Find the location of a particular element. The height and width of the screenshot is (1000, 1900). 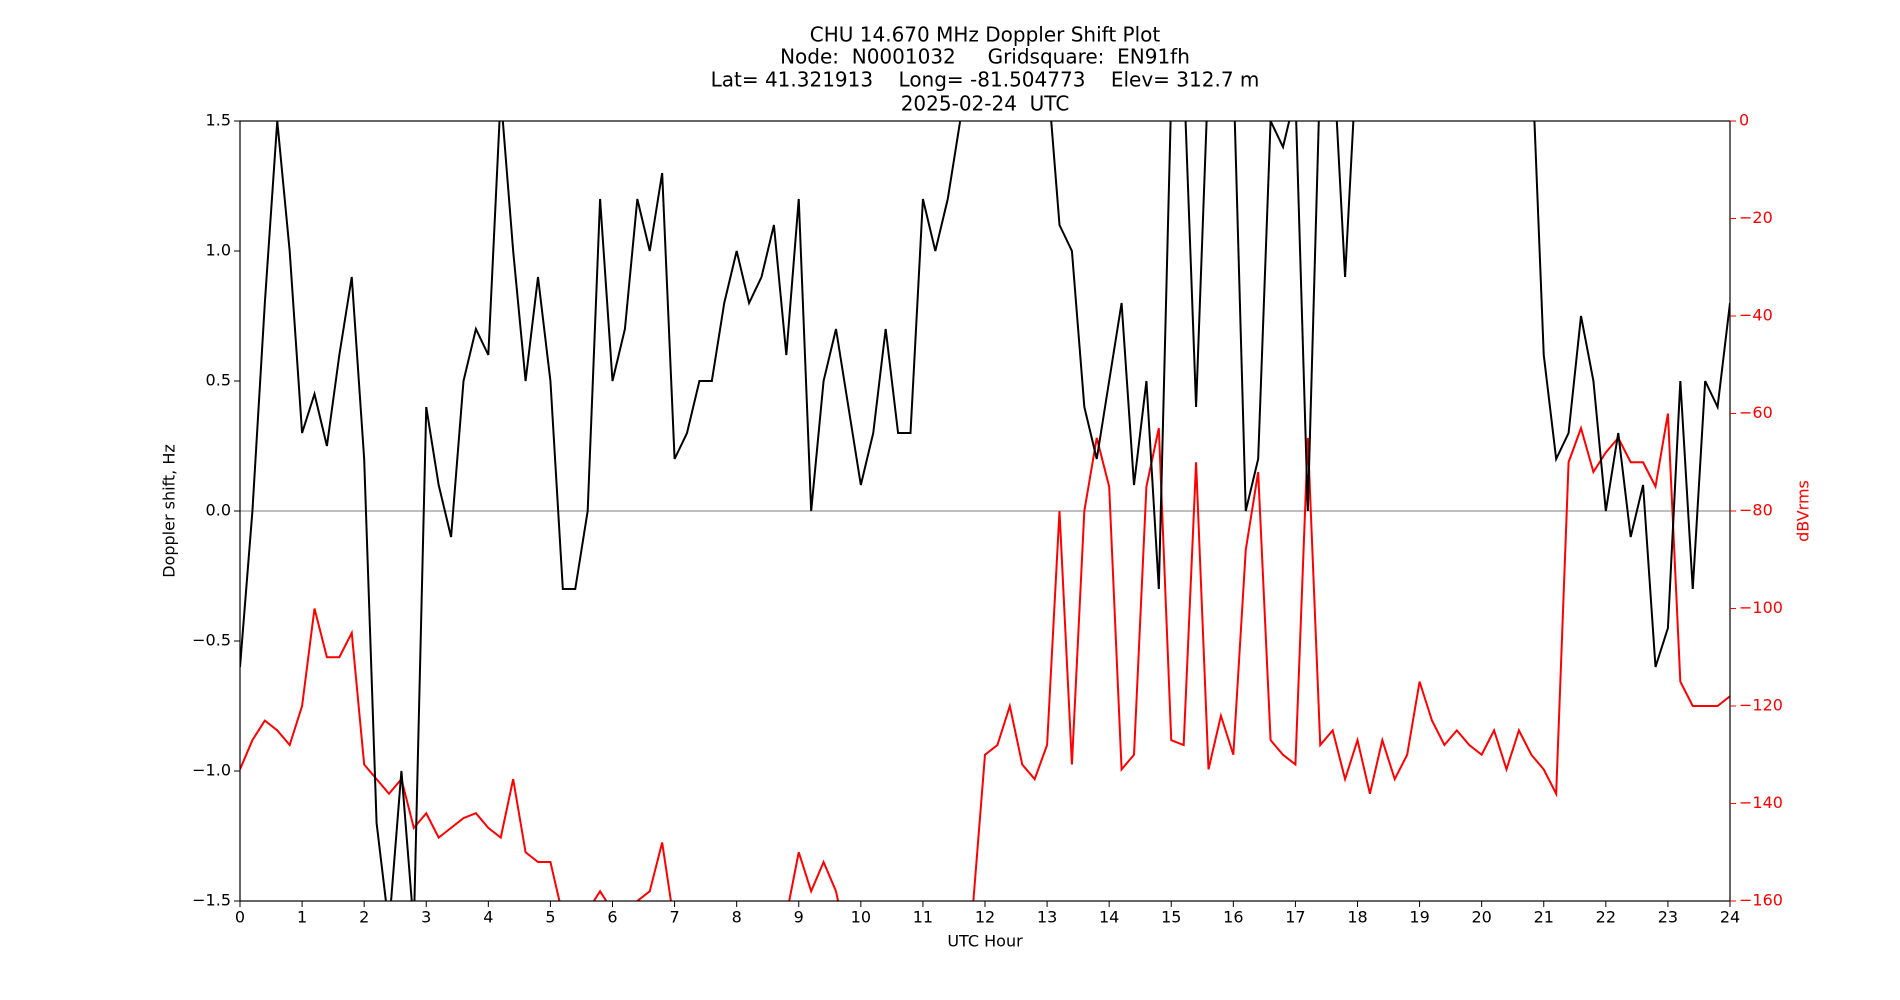

y2-tick-label: −100 is located at coordinates (1761, 607).